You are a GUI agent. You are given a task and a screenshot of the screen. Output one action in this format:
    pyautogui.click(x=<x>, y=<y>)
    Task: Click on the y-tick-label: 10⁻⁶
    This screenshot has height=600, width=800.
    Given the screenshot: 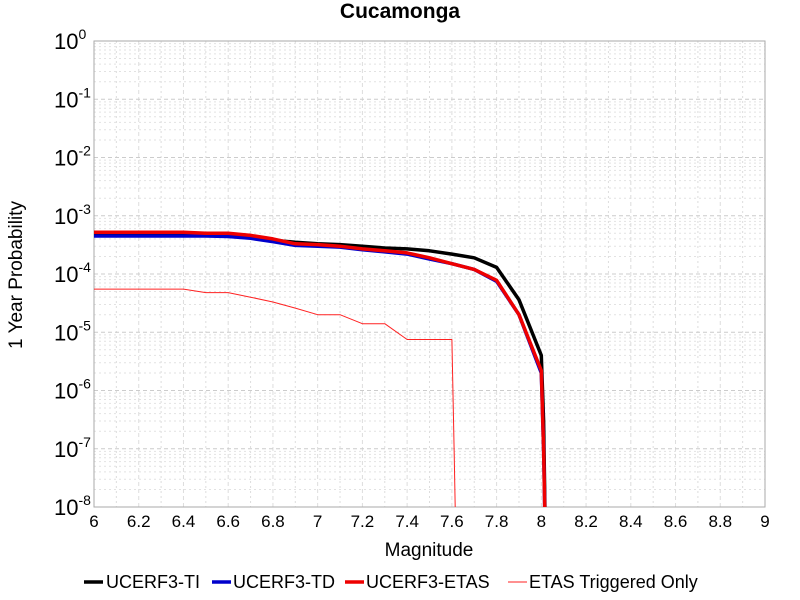 What is the action you would take?
    pyautogui.click(x=72, y=390)
    